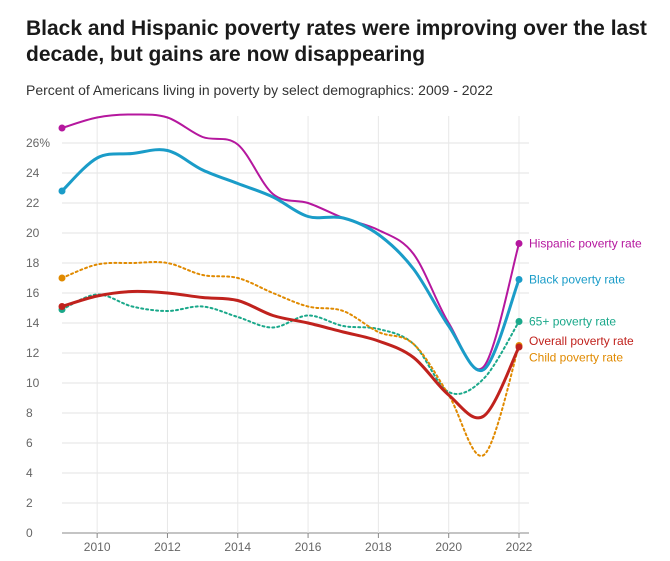  What do you see at coordinates (29, 503) in the screenshot?
I see `y-tick-label: 2` at bounding box center [29, 503].